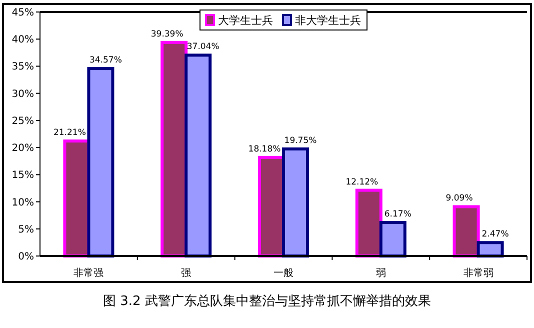  Describe the element at coordinates (300, 141) in the screenshot. I see `data-label: 19.75%` at that location.